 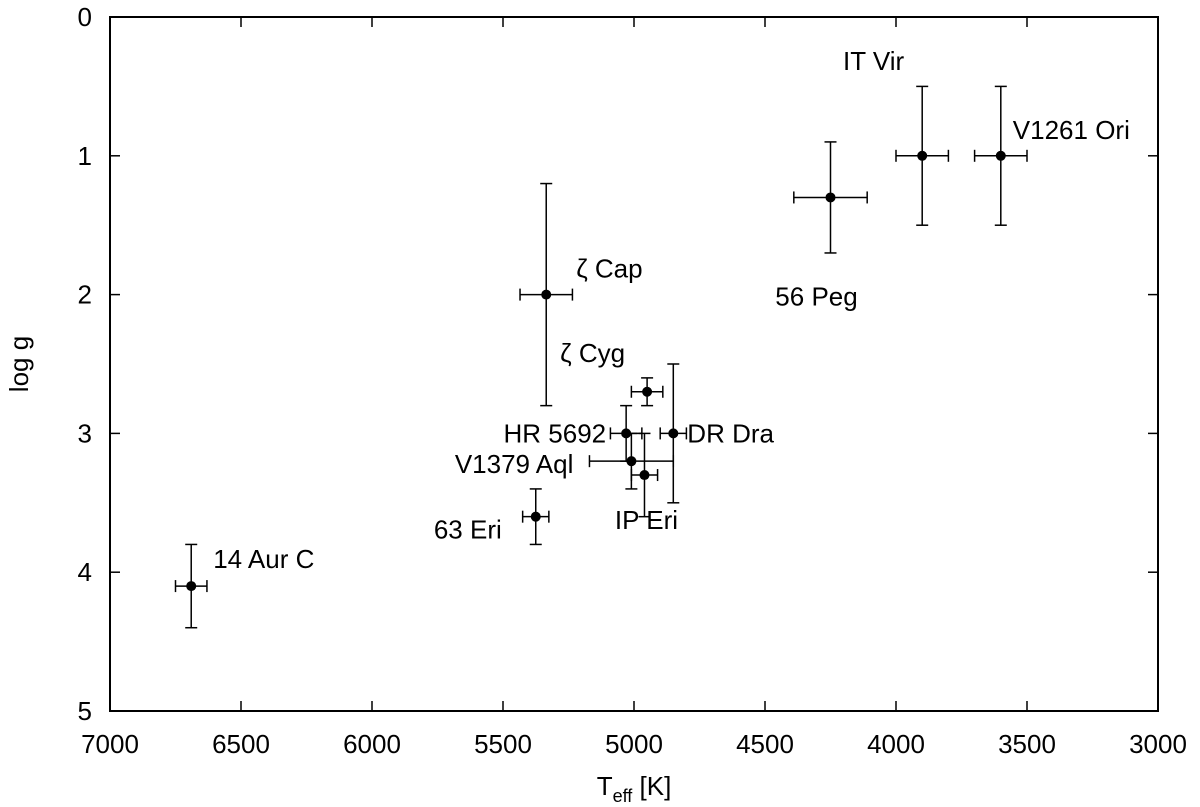 I want to click on data-point: IP Eri, so click(x=646, y=483).